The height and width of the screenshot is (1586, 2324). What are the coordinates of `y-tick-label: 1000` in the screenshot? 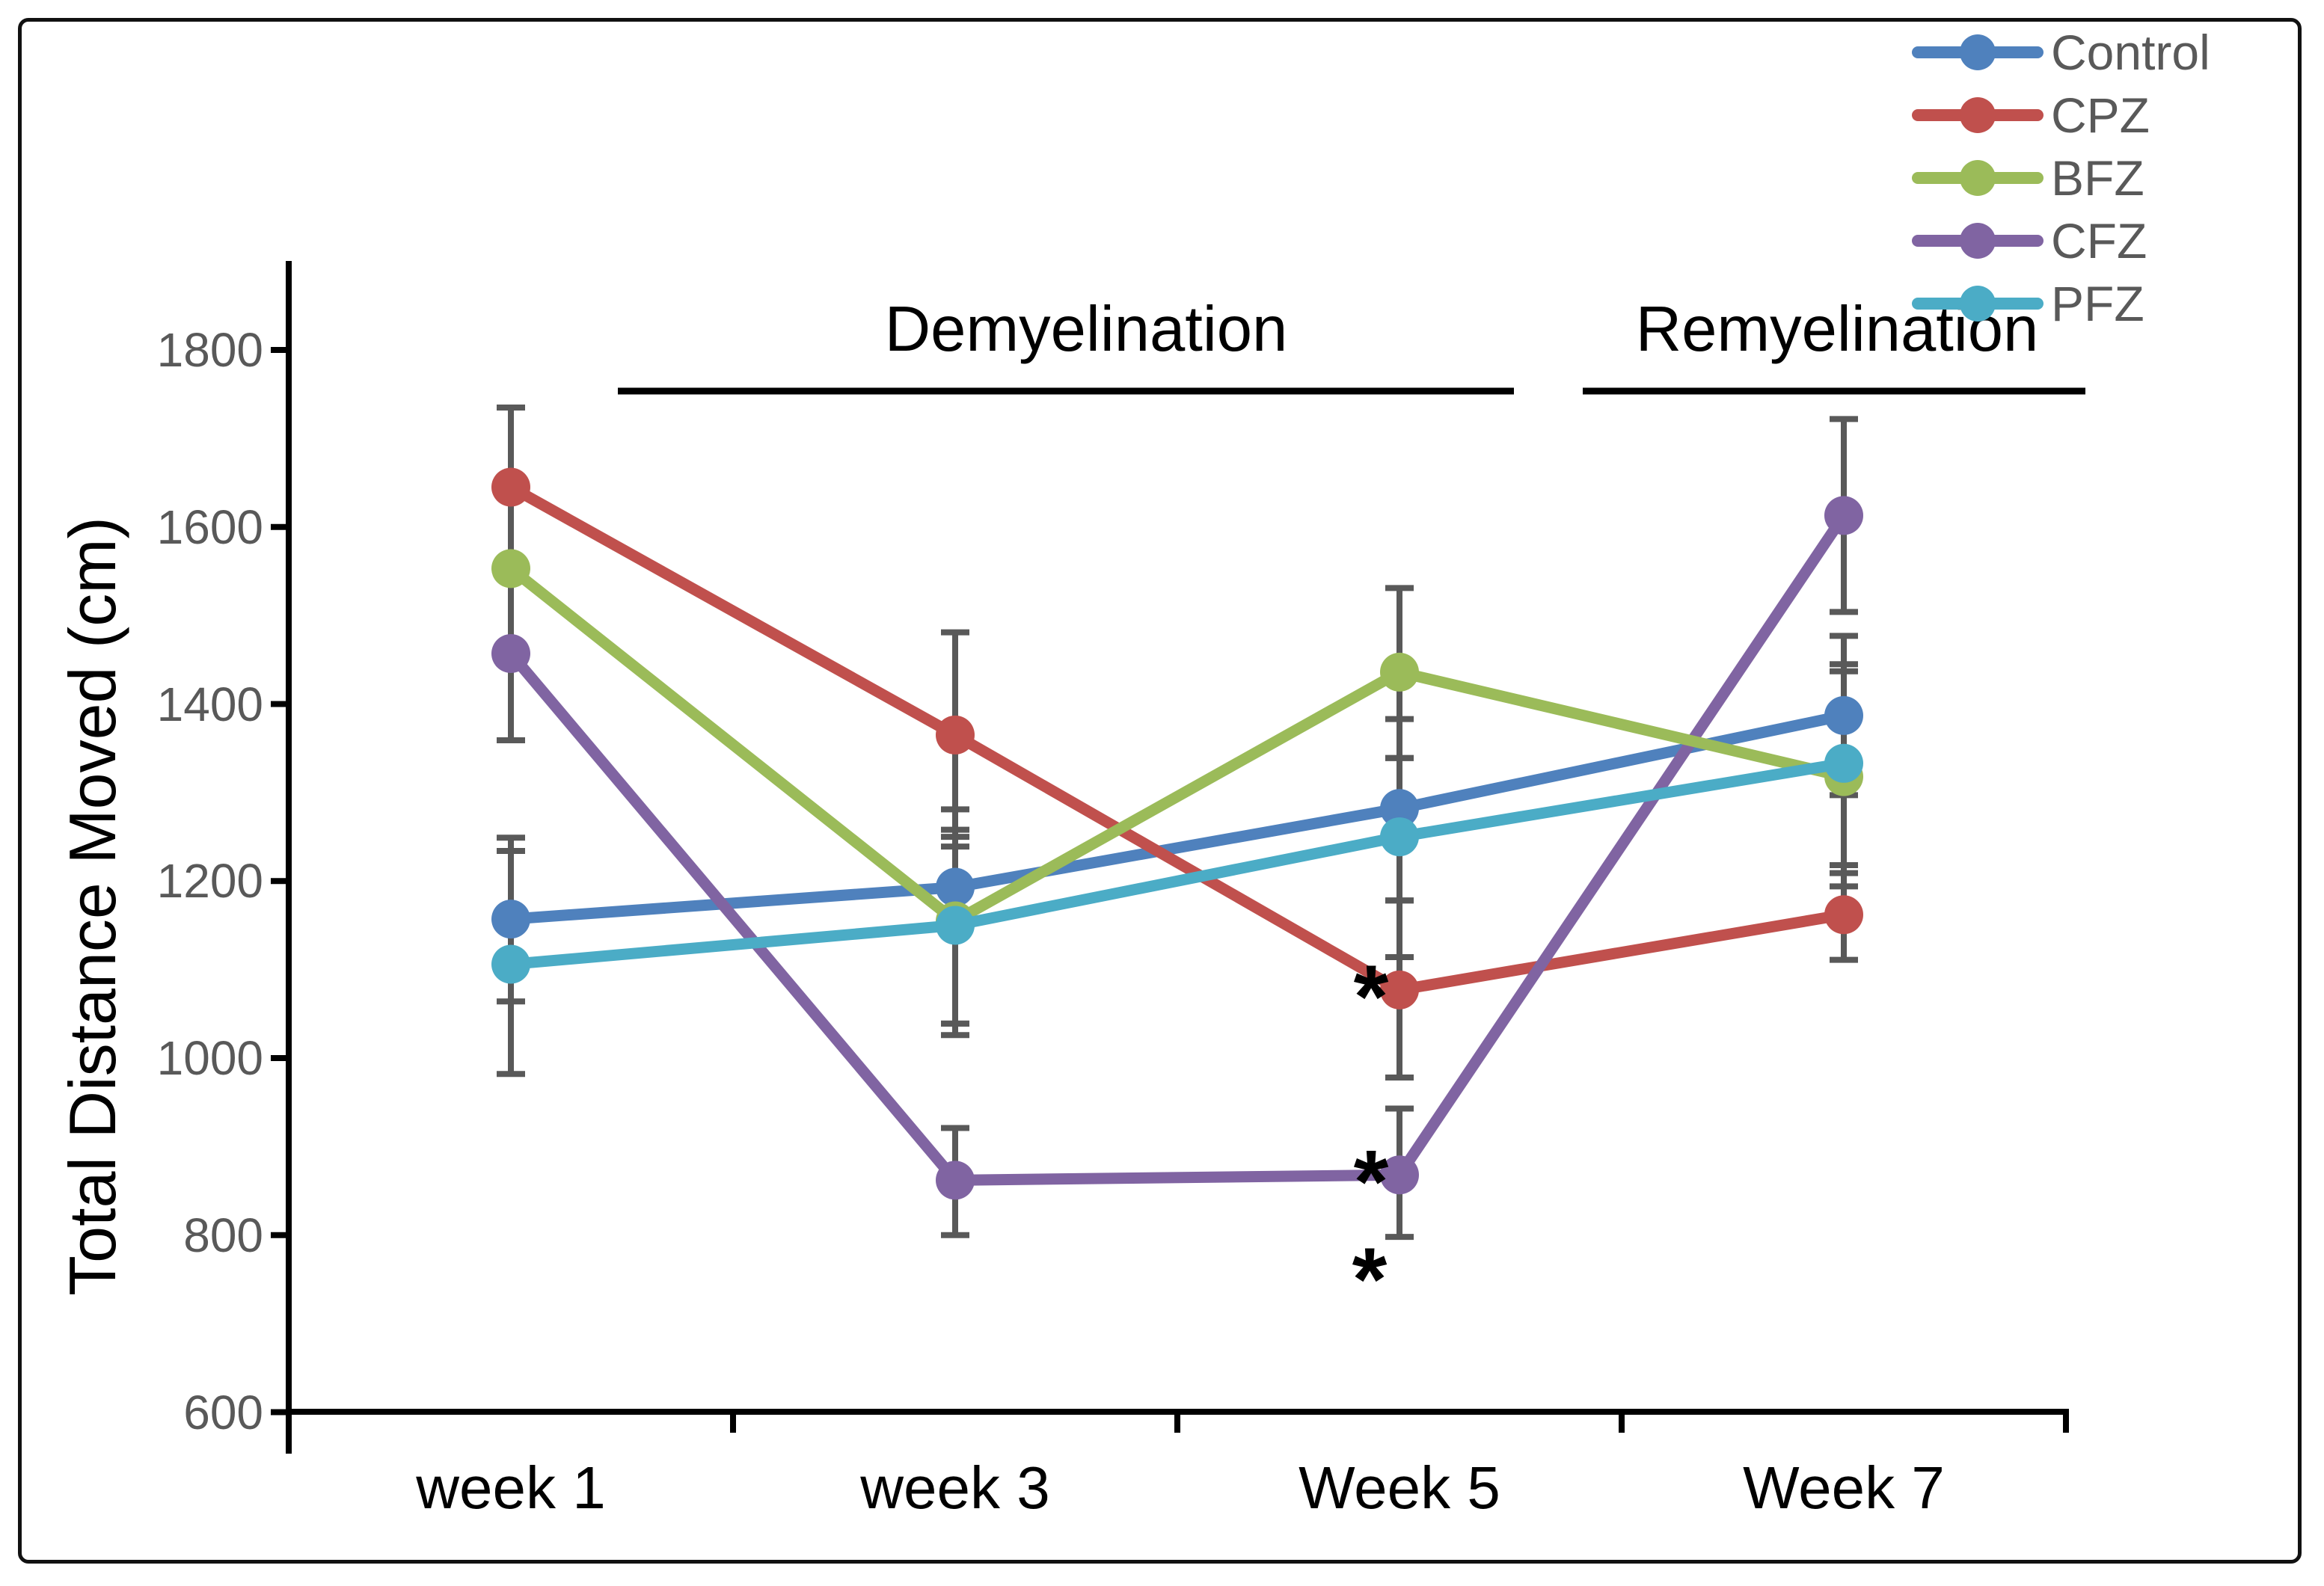 It's located at (210, 1058).